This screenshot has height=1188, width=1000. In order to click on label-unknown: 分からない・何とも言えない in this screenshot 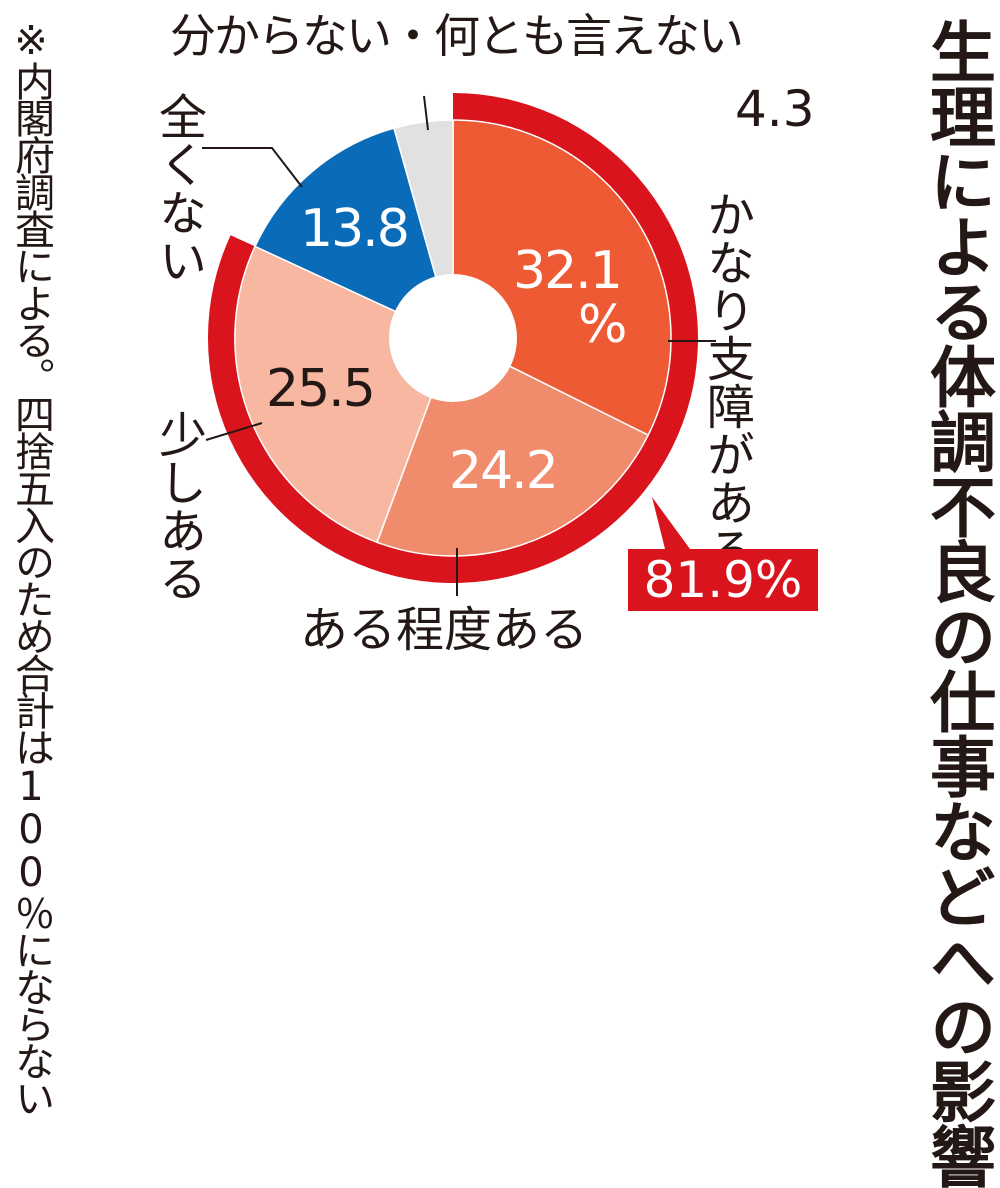, I will do `click(457, 36)`.